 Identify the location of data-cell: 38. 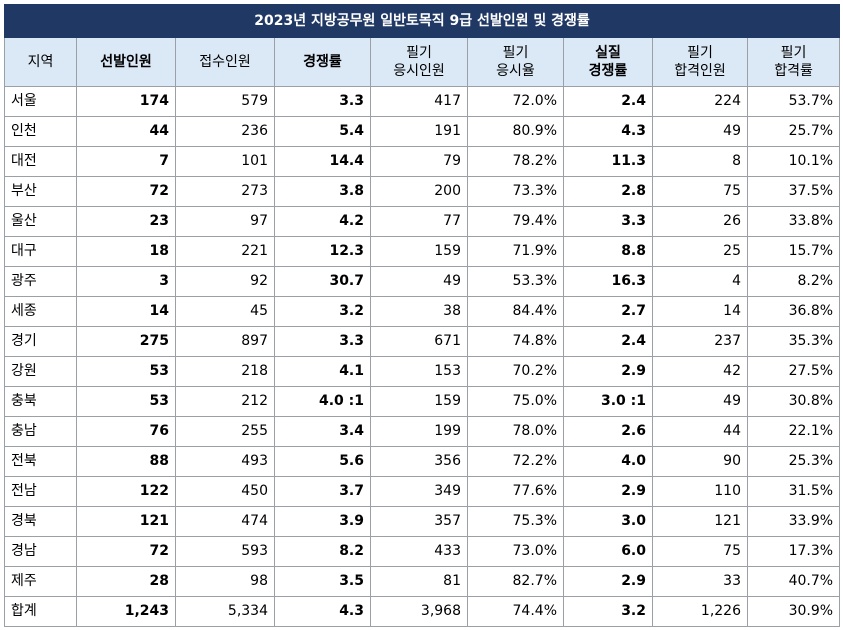
(419, 311).